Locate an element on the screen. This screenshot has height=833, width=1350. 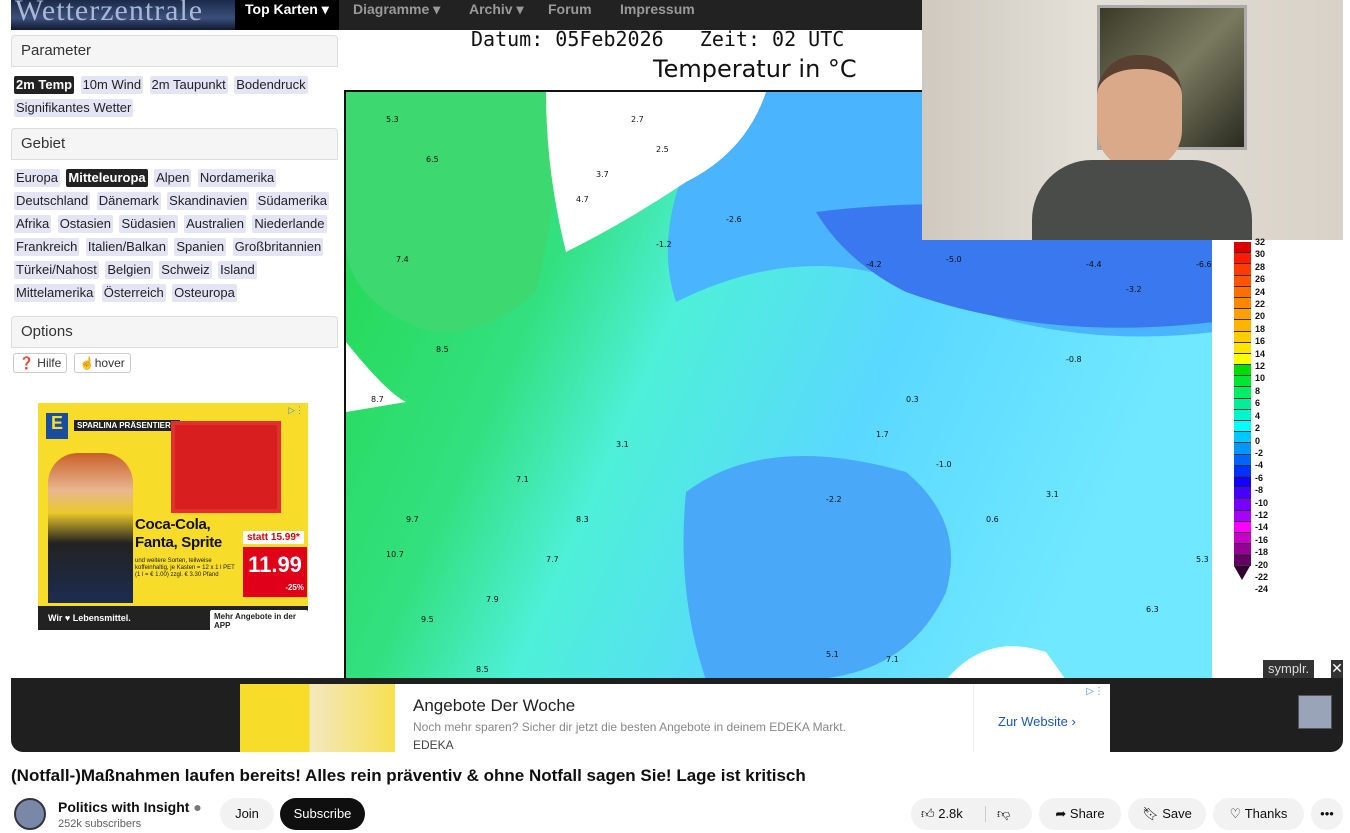
join-button: Join is located at coordinates (247, 814).